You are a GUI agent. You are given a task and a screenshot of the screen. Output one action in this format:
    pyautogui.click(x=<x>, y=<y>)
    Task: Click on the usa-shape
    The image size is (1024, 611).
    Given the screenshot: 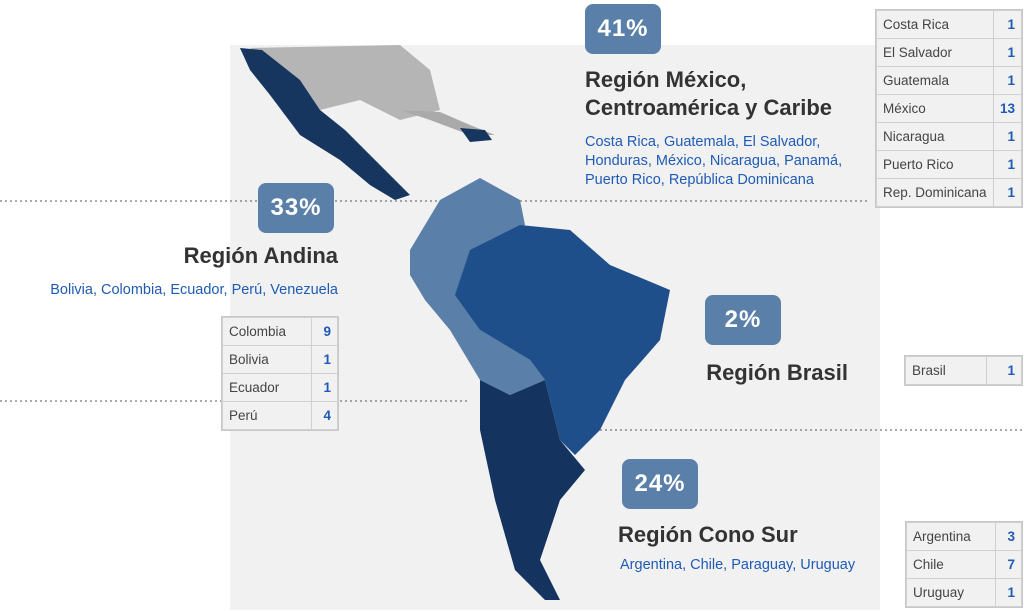 What is the action you would take?
    pyautogui.click(x=345, y=82)
    